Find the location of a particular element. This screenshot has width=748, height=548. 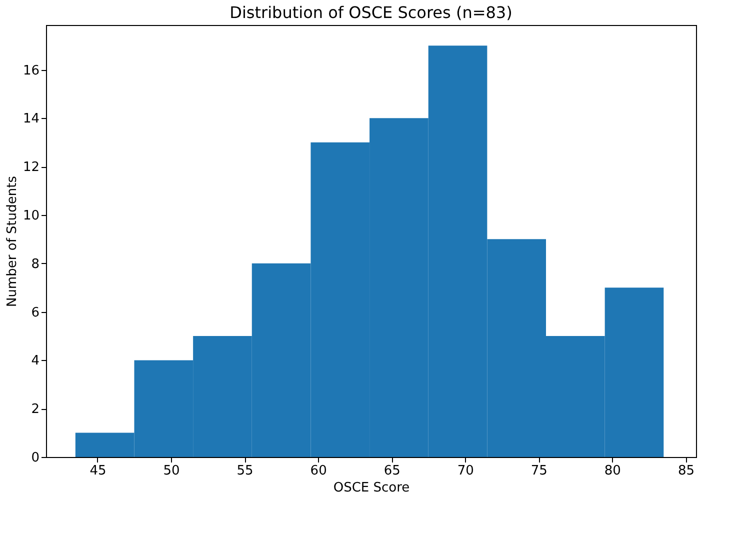

y-axis-title: Number of Students is located at coordinates (12, 241).